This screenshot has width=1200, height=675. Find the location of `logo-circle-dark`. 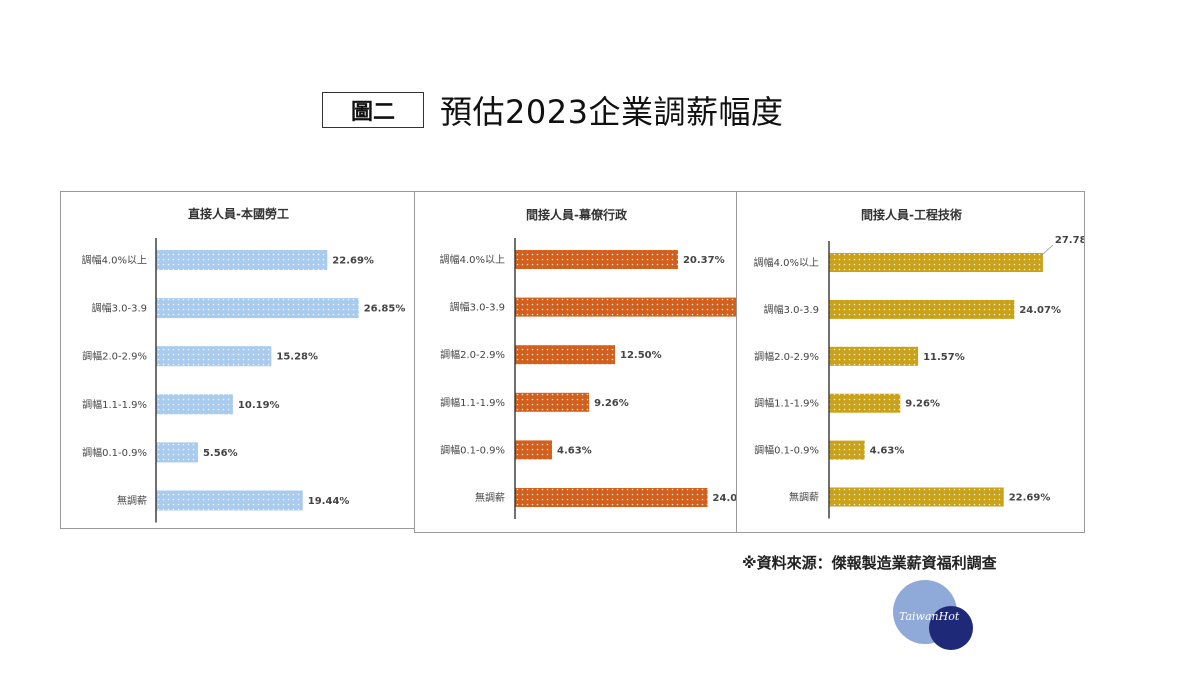

logo-circle-dark is located at coordinates (951, 628).